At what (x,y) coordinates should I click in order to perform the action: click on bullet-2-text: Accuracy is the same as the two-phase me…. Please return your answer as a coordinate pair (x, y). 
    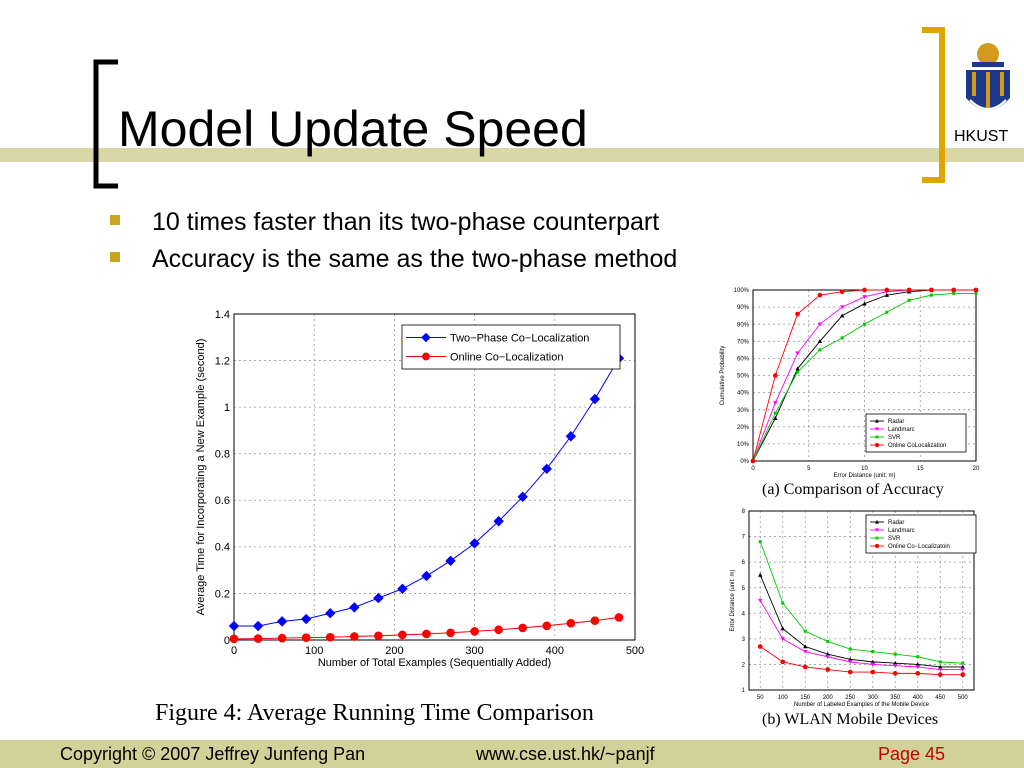
    Looking at the image, I should click on (415, 259).